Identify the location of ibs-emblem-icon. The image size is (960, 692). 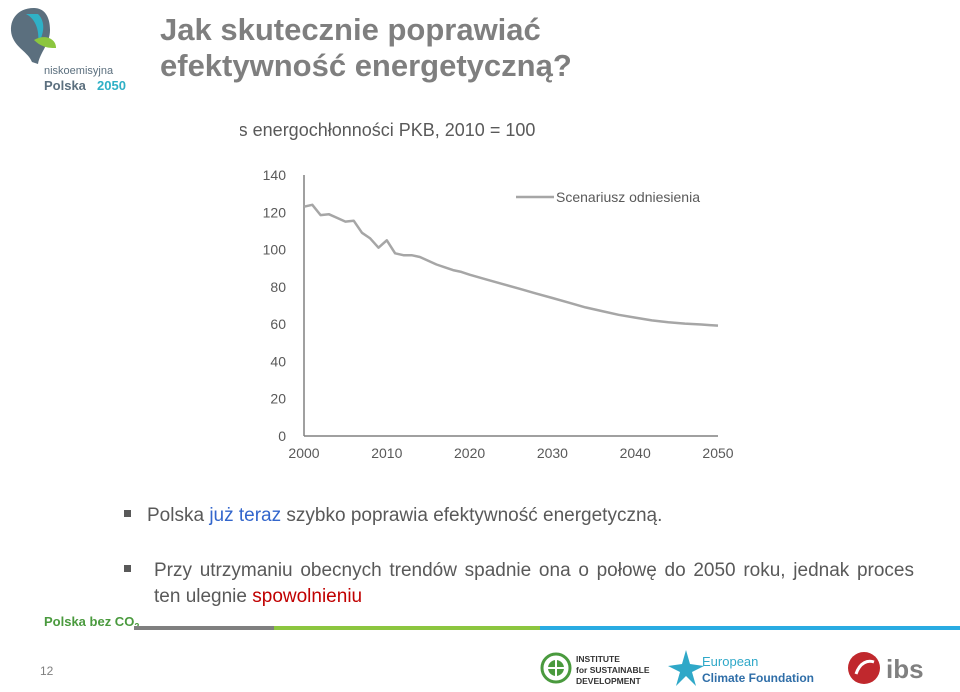
(864, 668).